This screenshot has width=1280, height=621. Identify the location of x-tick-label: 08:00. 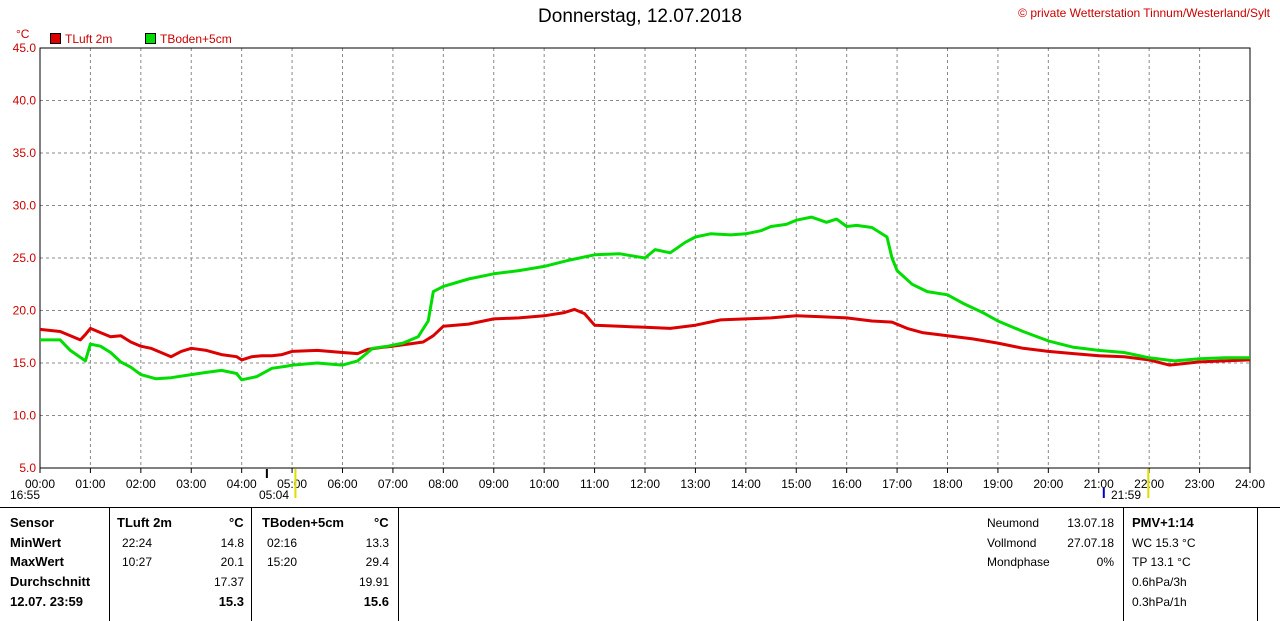
(443, 484).